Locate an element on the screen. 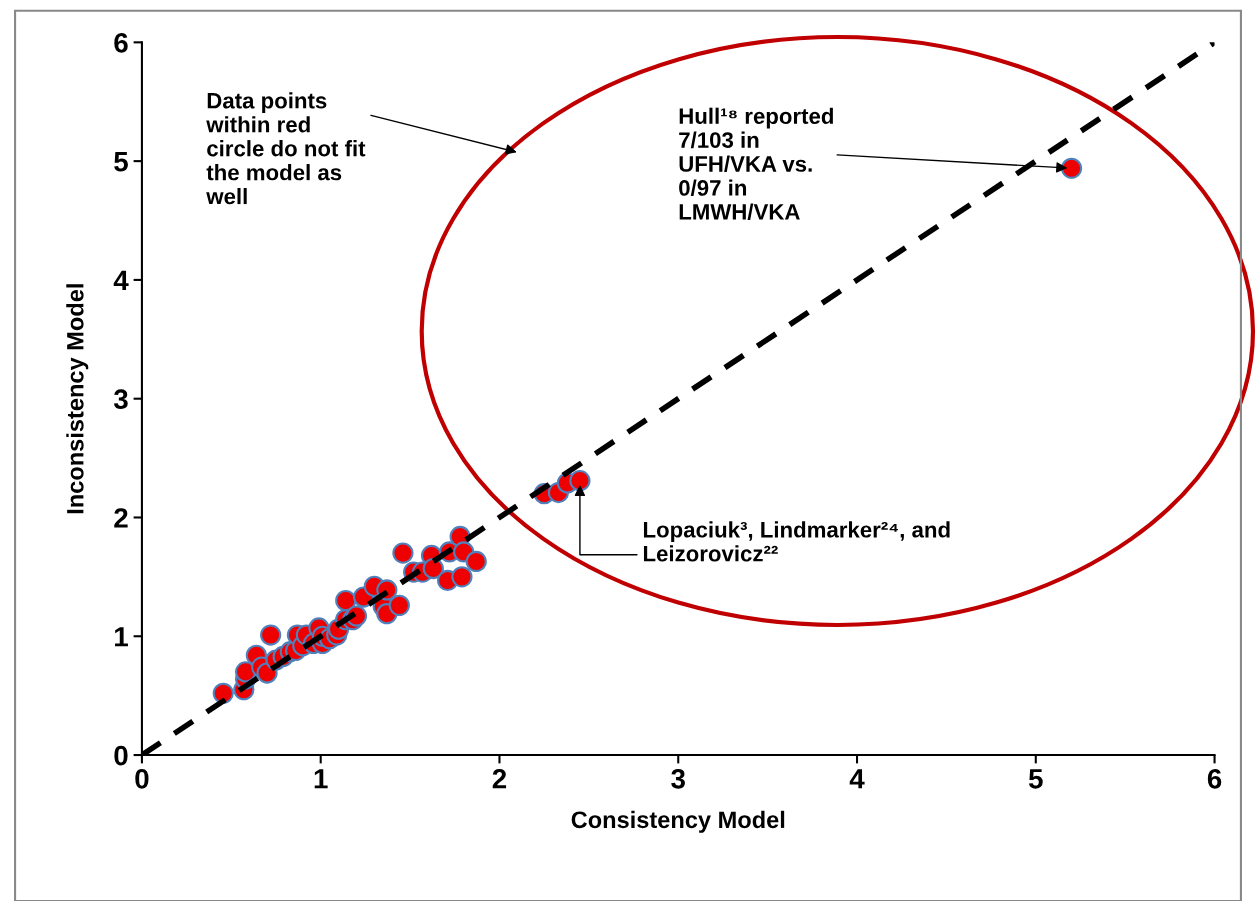  x-tick-label: 4 is located at coordinates (857, 779).